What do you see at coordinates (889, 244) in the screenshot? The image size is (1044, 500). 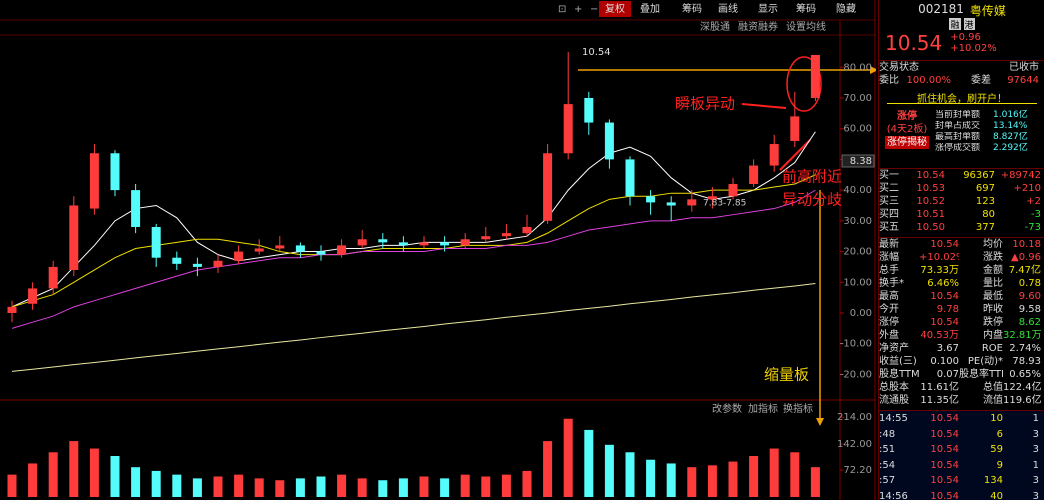 I see `label: 最新` at bounding box center [889, 244].